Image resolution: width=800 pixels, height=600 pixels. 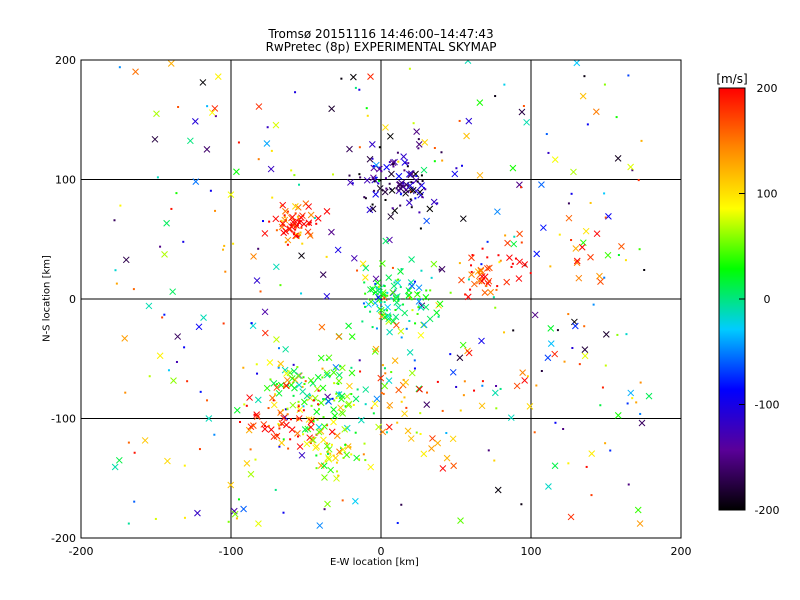 What do you see at coordinates (374, 562) in the screenshot?
I see `x-axis-label: E-W location [km]` at bounding box center [374, 562].